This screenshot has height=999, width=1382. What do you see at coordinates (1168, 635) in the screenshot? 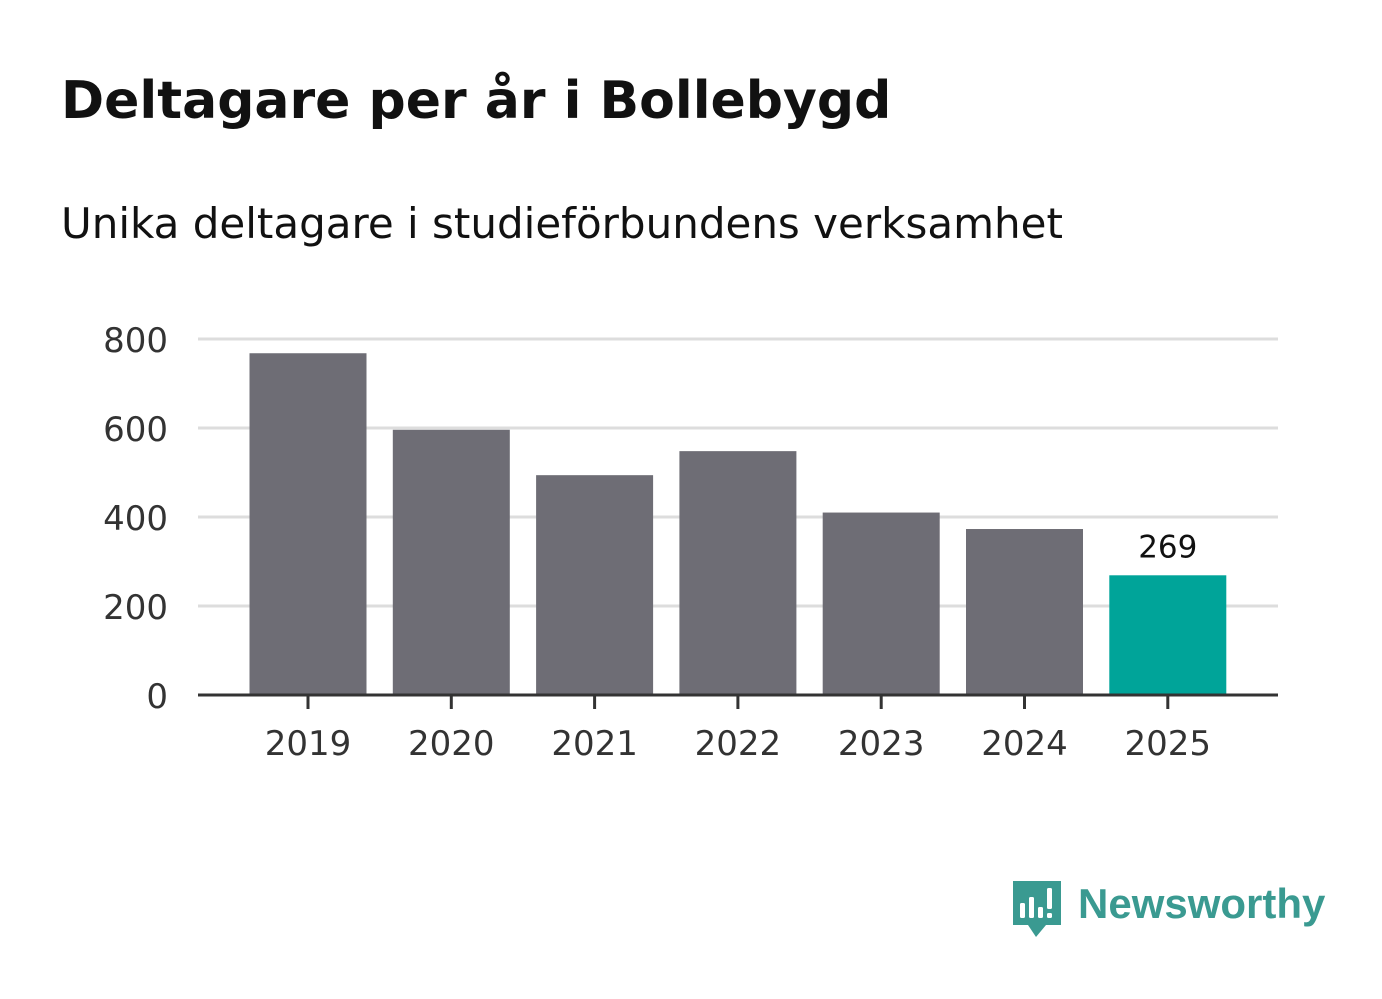
I see `bar-2025` at bounding box center [1168, 635].